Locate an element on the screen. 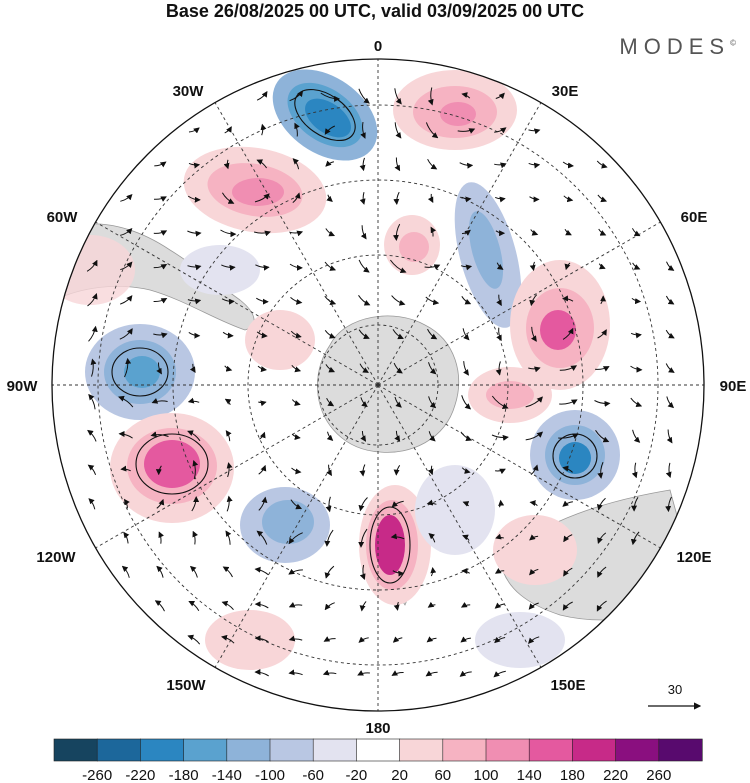 The height and width of the screenshot is (783, 750). colorbar-tick-label: -100 is located at coordinates (270, 775).